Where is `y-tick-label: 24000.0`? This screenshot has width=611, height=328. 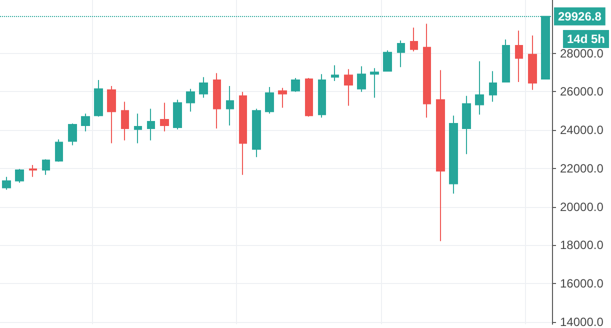
y-tick-label: 24000.0 is located at coordinates (582, 130).